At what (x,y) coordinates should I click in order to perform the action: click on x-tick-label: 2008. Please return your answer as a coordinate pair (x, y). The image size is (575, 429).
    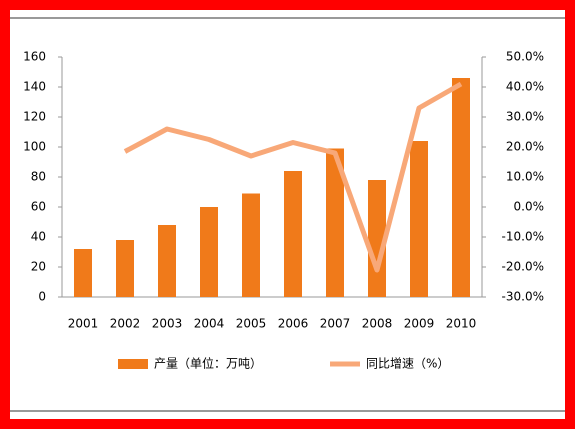
    Looking at the image, I should click on (377, 324).